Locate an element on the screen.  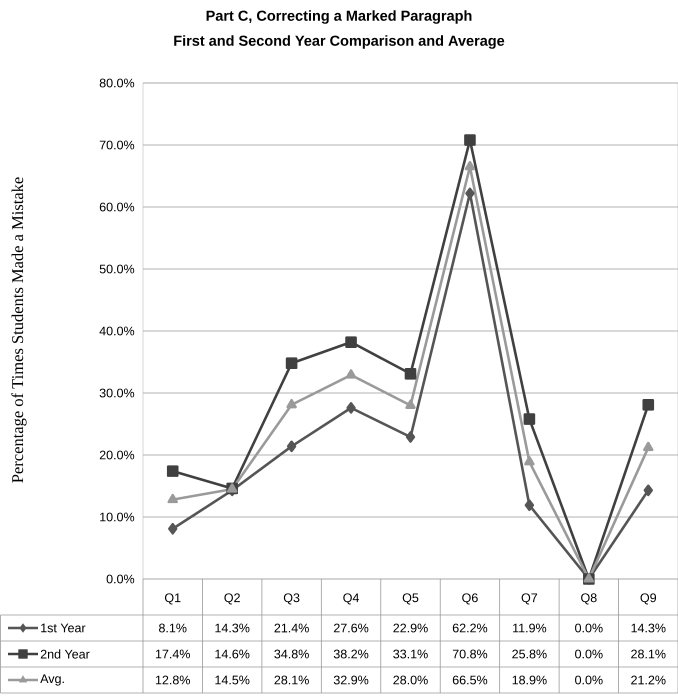
x-tick-label: Q2 is located at coordinates (232, 598).